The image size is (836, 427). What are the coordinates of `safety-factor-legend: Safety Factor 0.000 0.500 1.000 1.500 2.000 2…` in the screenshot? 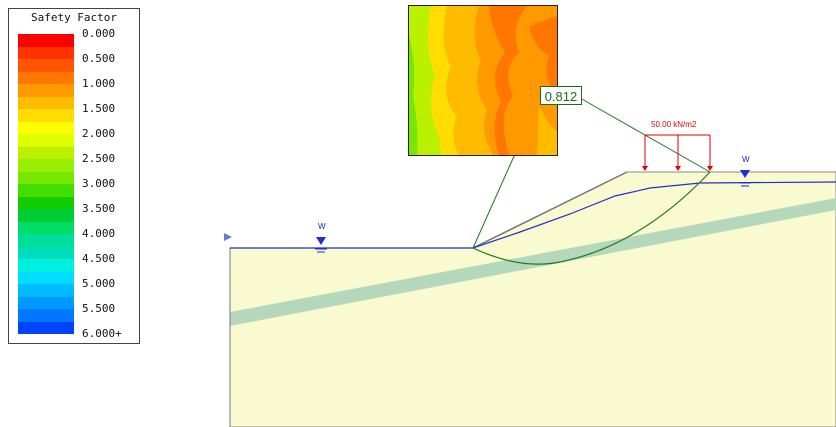 It's located at (74, 176).